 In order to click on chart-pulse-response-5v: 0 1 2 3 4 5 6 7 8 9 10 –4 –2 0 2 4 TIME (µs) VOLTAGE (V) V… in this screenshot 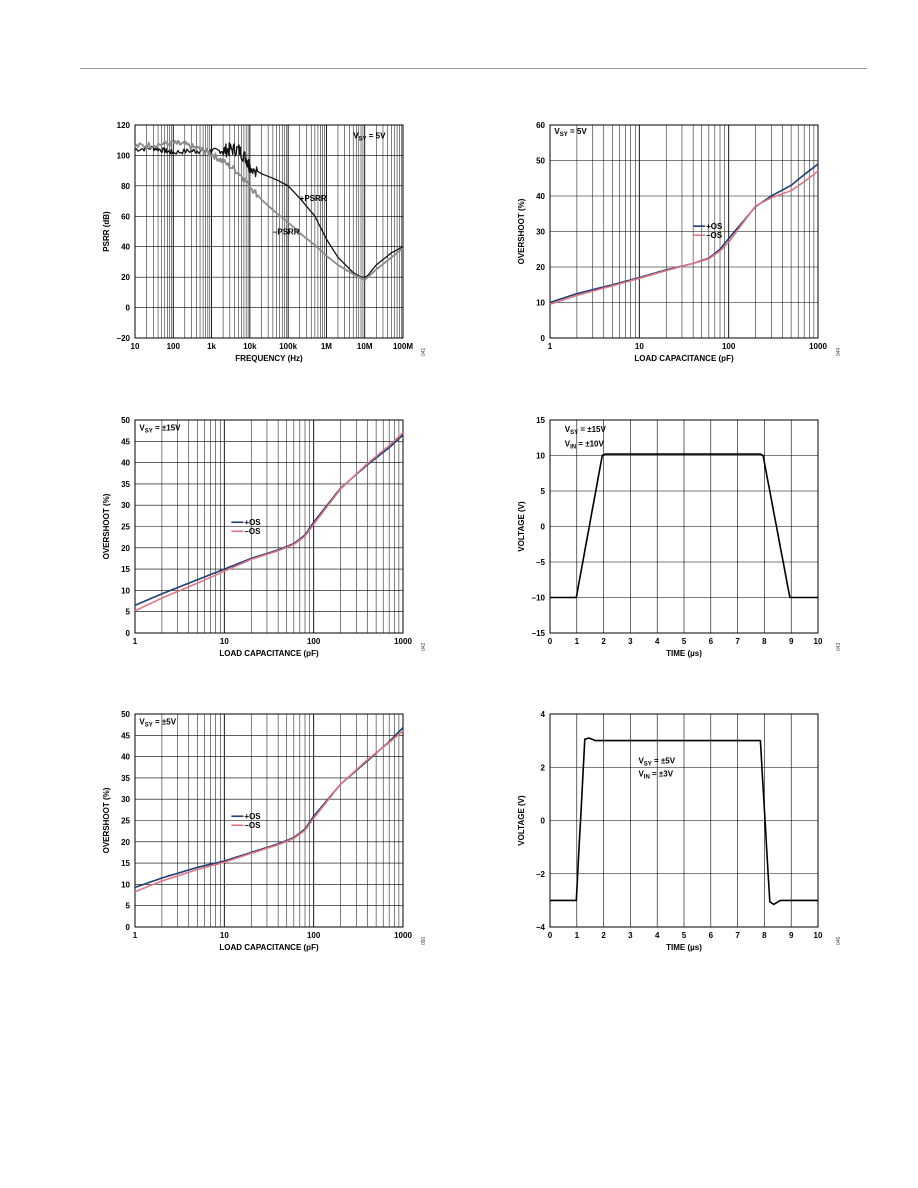, I will do `click(714, 839)`.